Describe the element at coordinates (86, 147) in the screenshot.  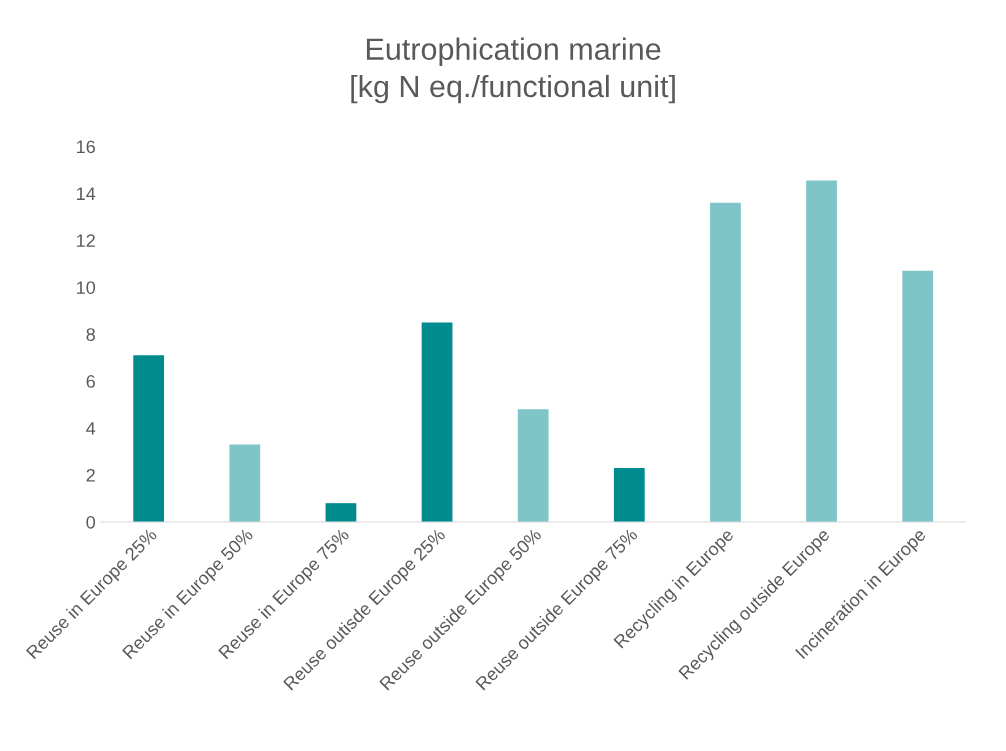
I see `y-tick-label: 16` at that location.